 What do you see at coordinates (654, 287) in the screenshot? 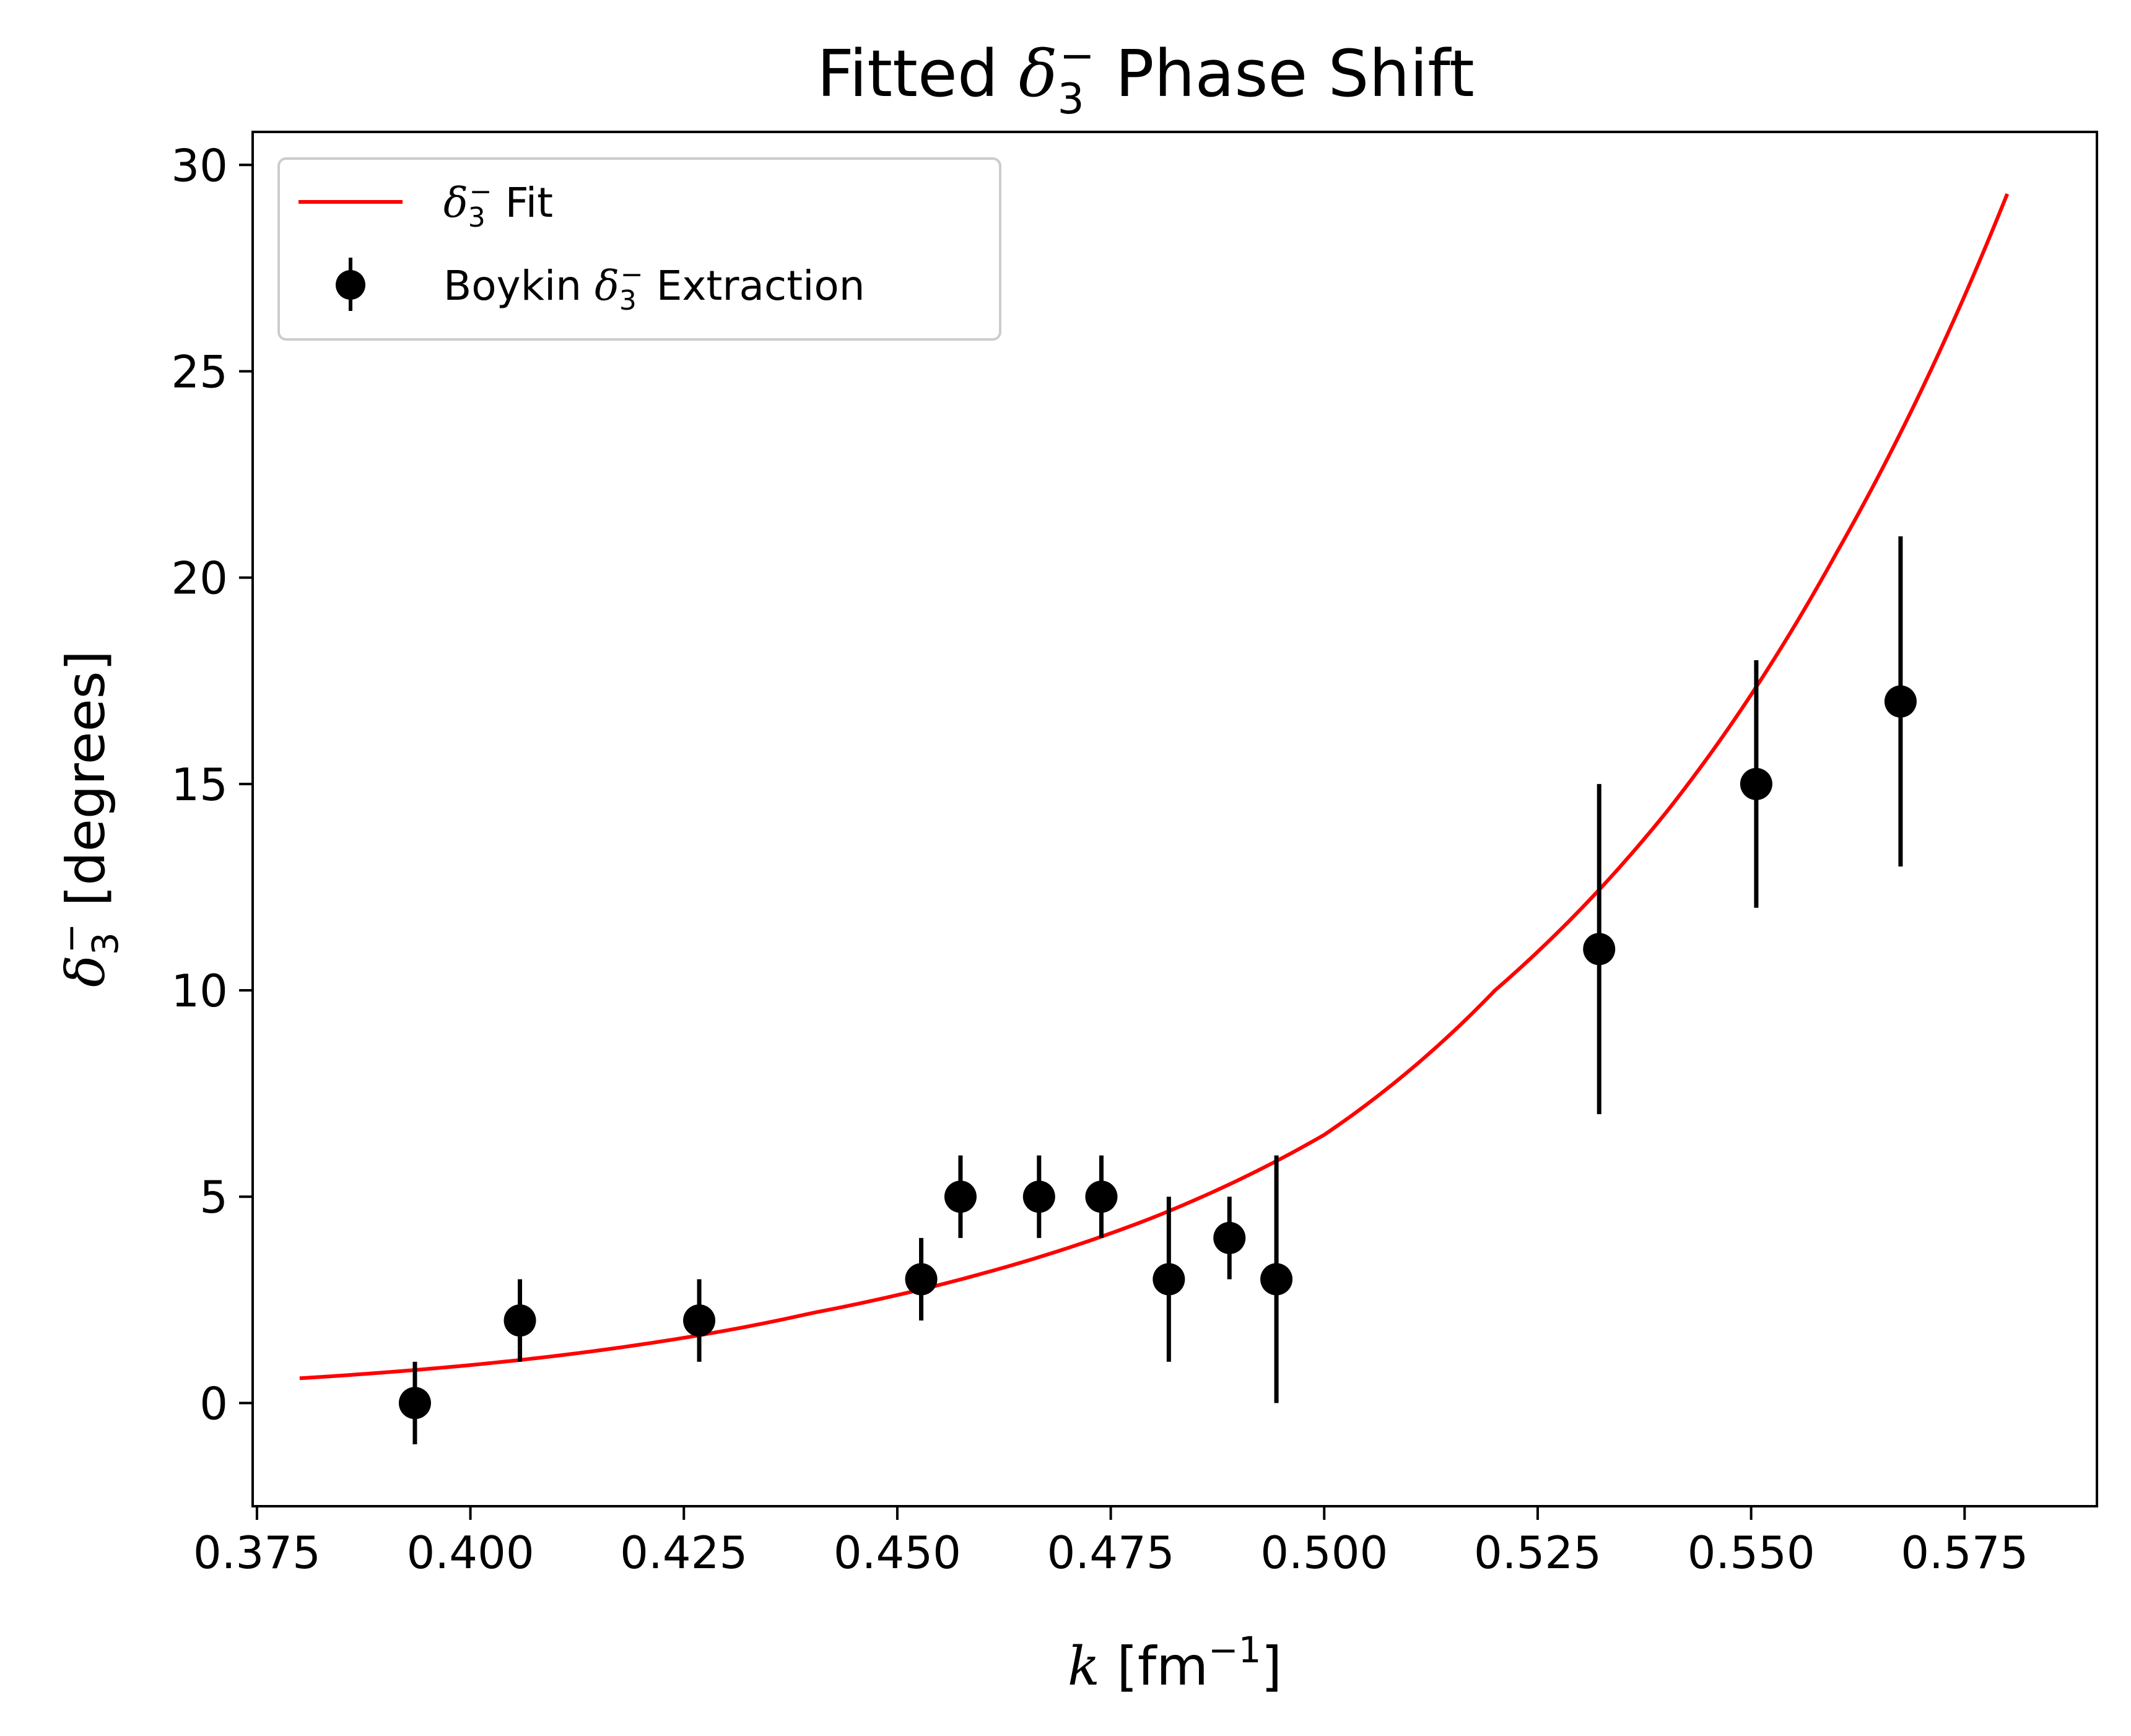
I see `legend-data-label: Boykin δ3− Extraction` at bounding box center [654, 287].